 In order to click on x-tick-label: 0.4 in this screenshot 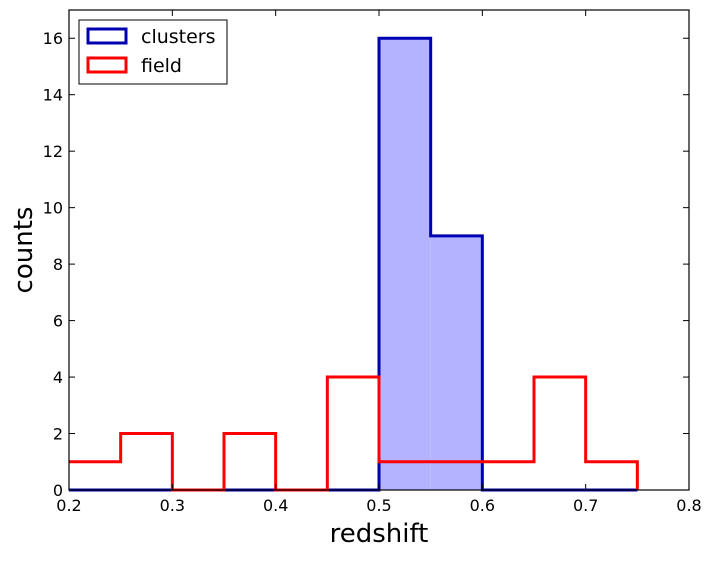, I will do `click(275, 505)`.